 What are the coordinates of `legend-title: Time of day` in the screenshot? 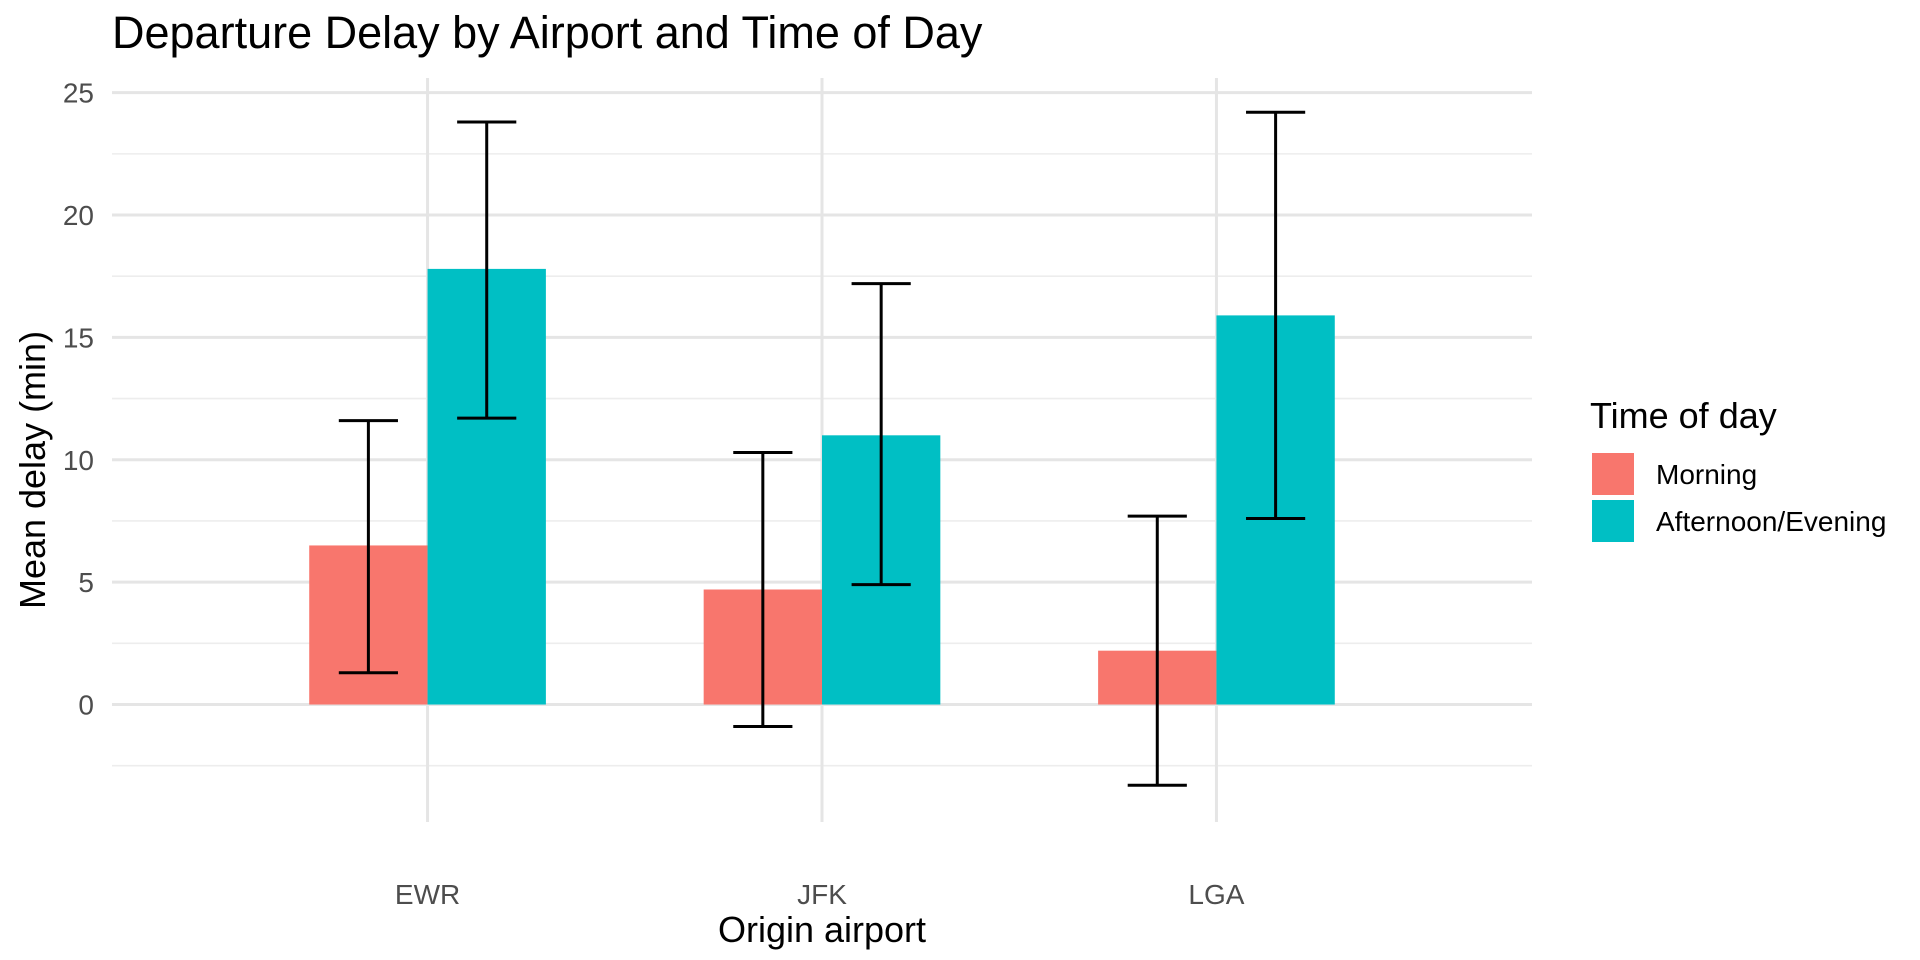 It's located at (1683, 415).